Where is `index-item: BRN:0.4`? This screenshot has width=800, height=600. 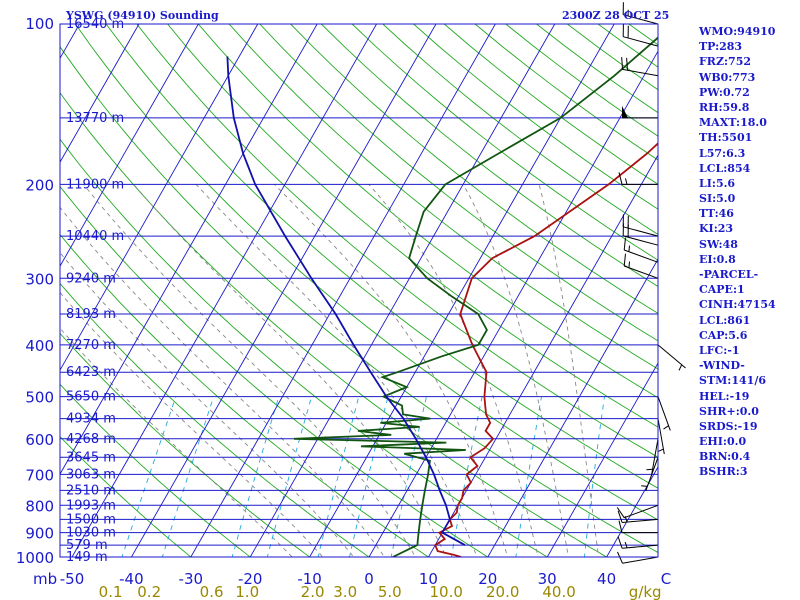 index-item: BRN:0.4 is located at coordinates (725, 457).